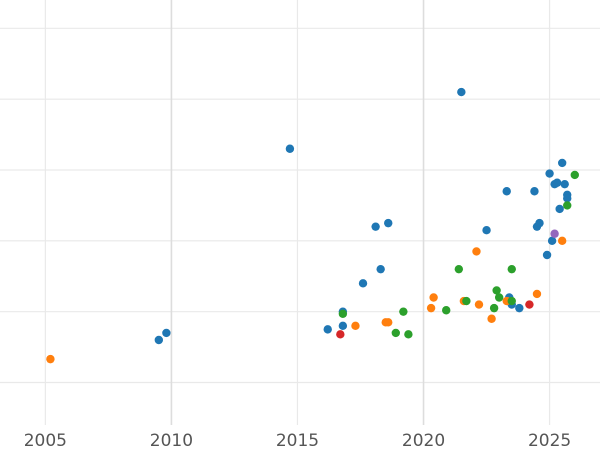  I want to click on x-tick-label-4: 2025, so click(549, 440).